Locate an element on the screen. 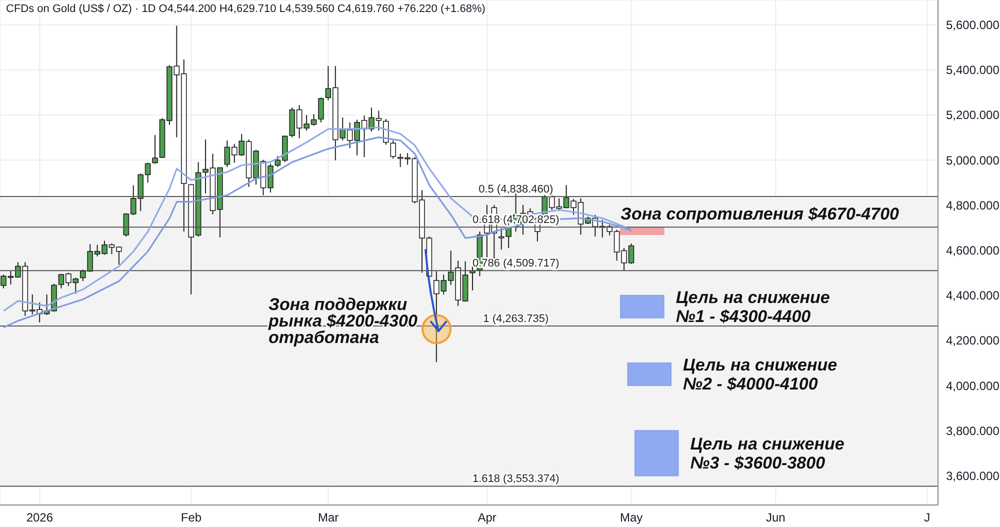 This screenshot has height=527, width=1000. y-tick-label: 5,000.000 is located at coordinates (973, 160).